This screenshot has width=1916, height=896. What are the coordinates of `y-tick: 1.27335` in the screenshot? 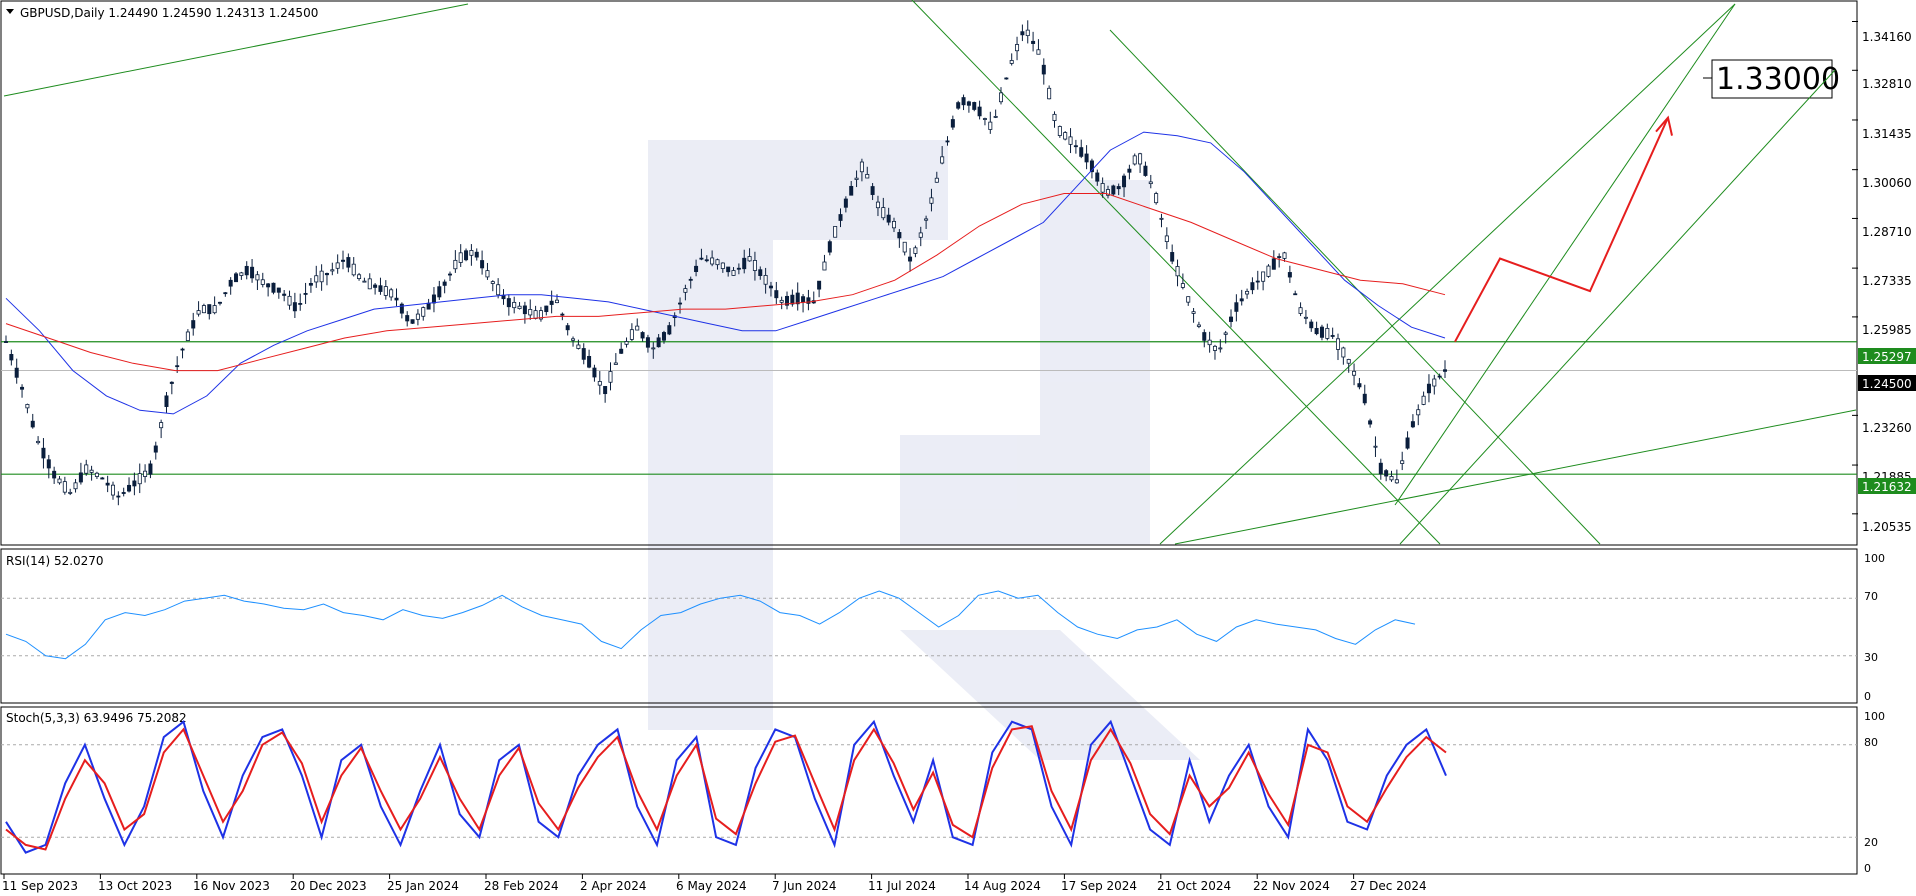 It's located at (1887, 281).